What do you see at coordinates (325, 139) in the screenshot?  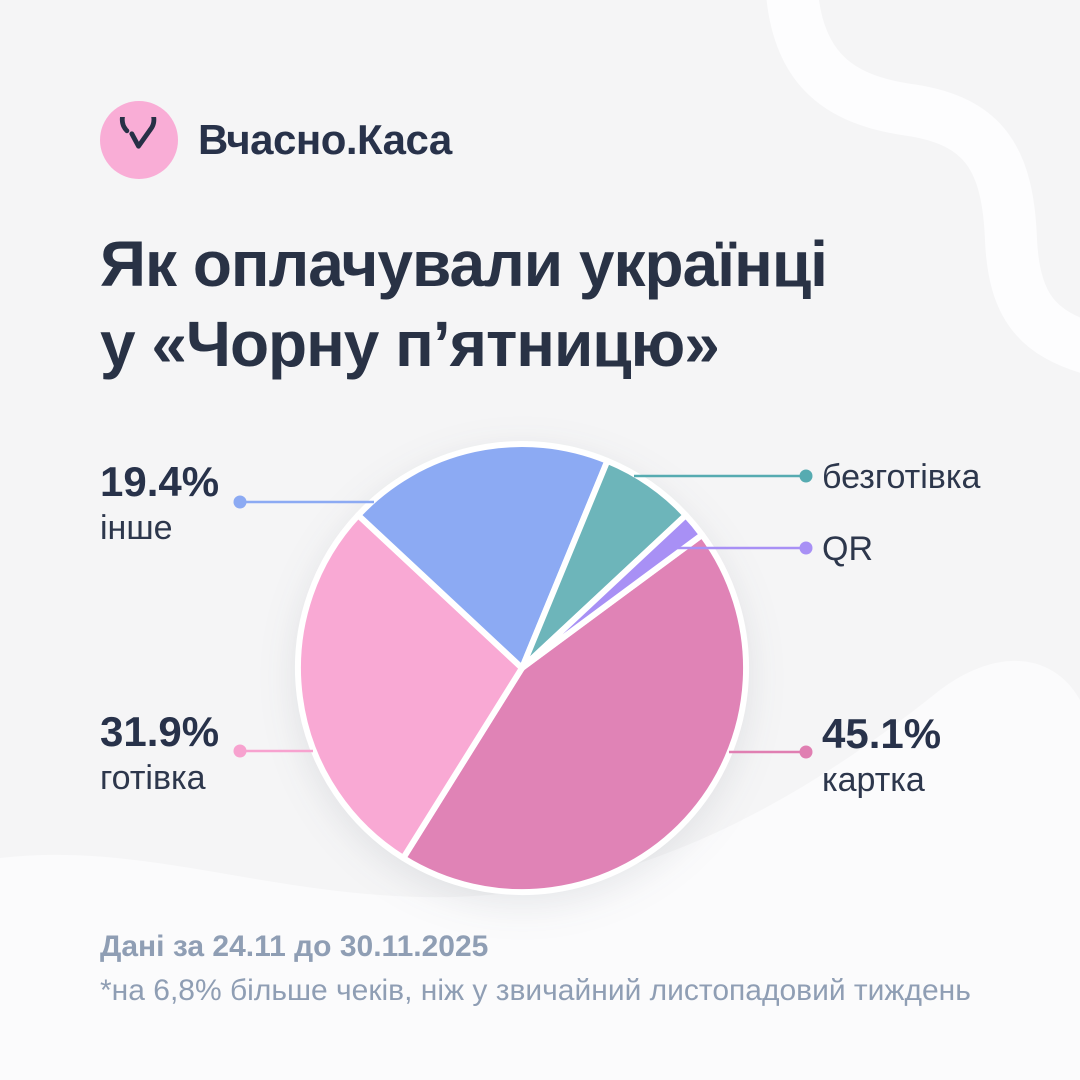 I see `brand-name: Вчасно.Каса` at bounding box center [325, 139].